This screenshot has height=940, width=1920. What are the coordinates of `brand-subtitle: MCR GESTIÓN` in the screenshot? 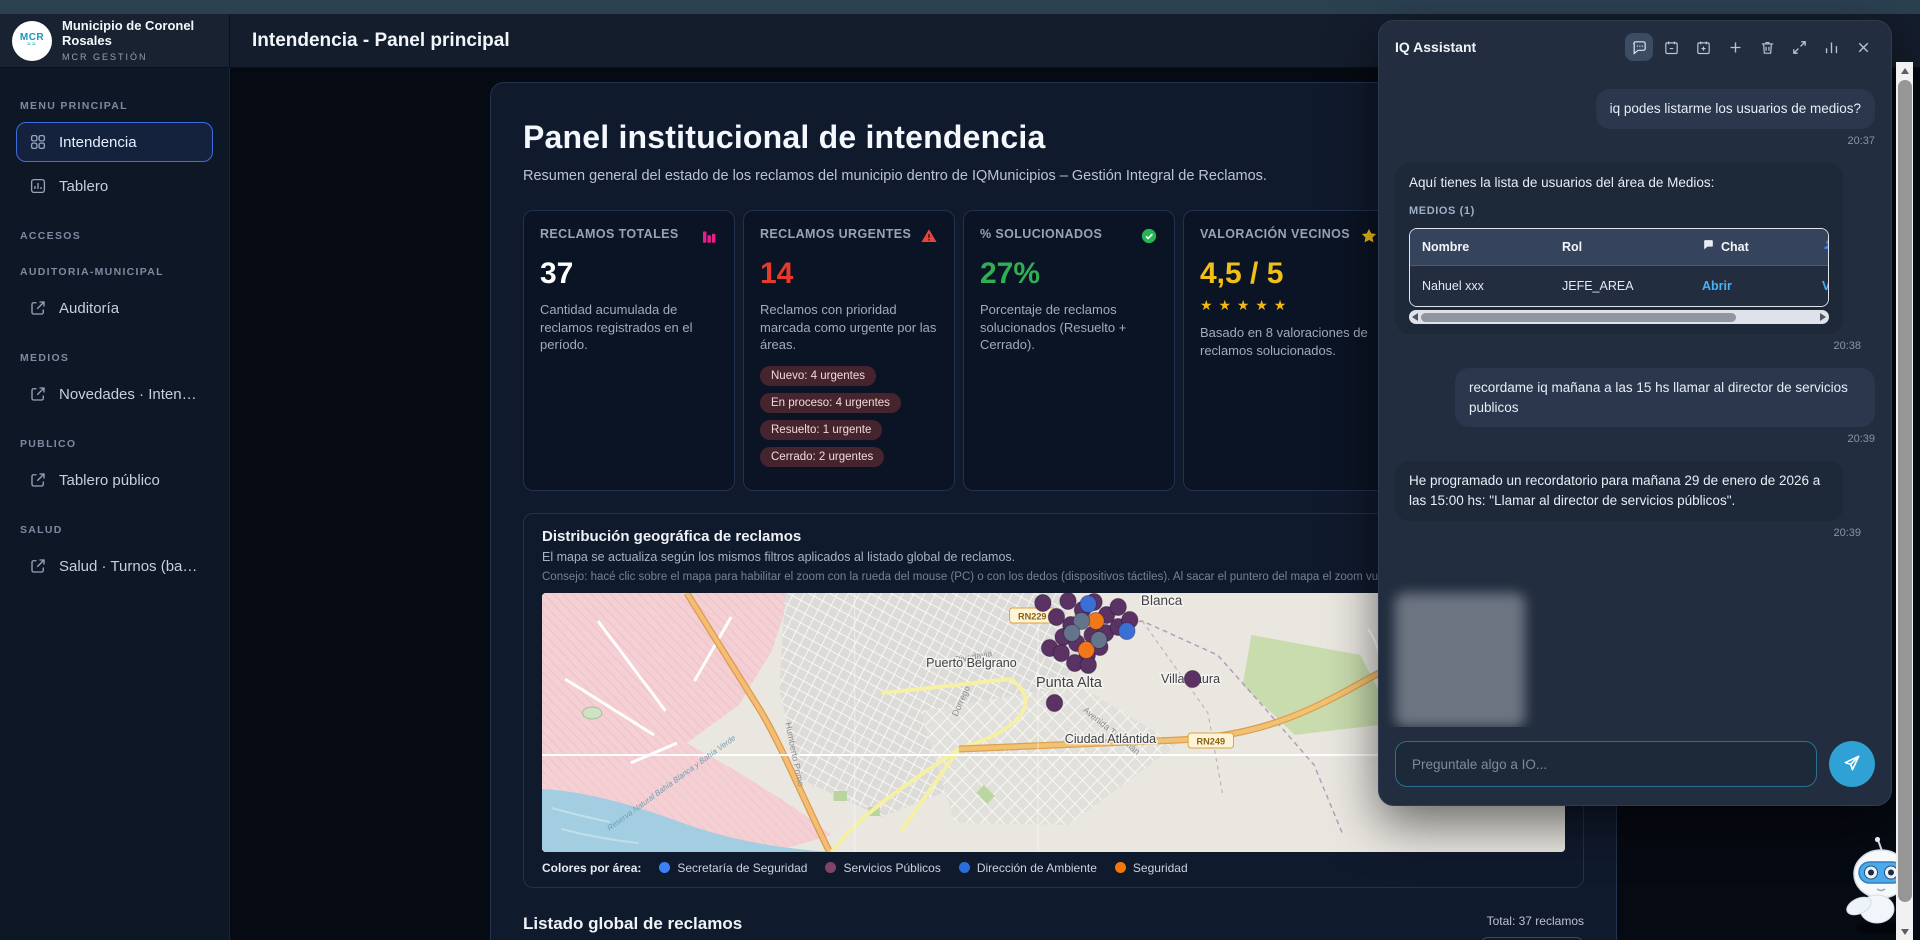 It's located at (105, 56).